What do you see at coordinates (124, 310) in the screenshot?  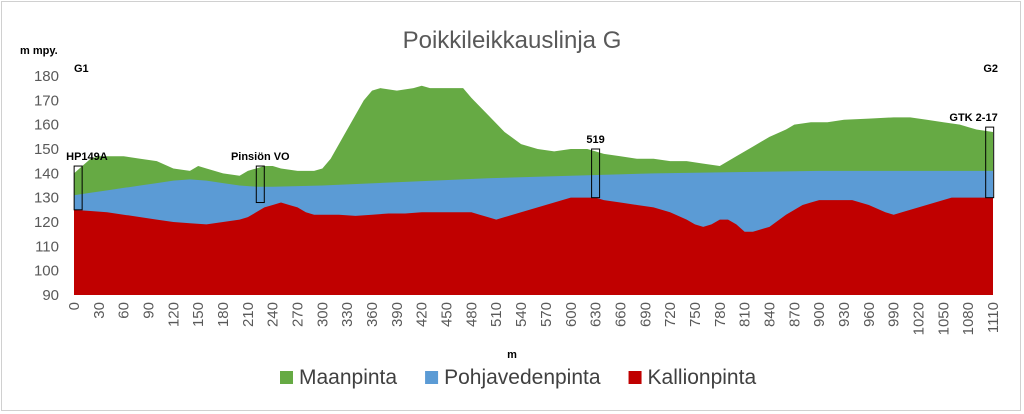 I see `x-tick-label: 60` at bounding box center [124, 310].